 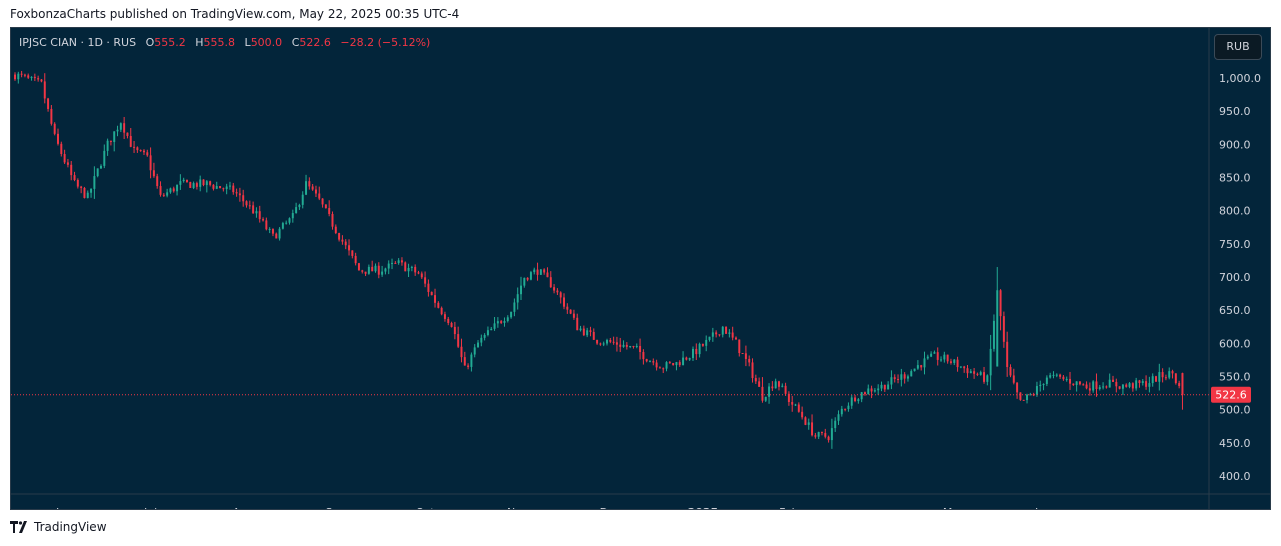 What do you see at coordinates (1235, 177) in the screenshot?
I see `y-tick-label: 850.0` at bounding box center [1235, 177].